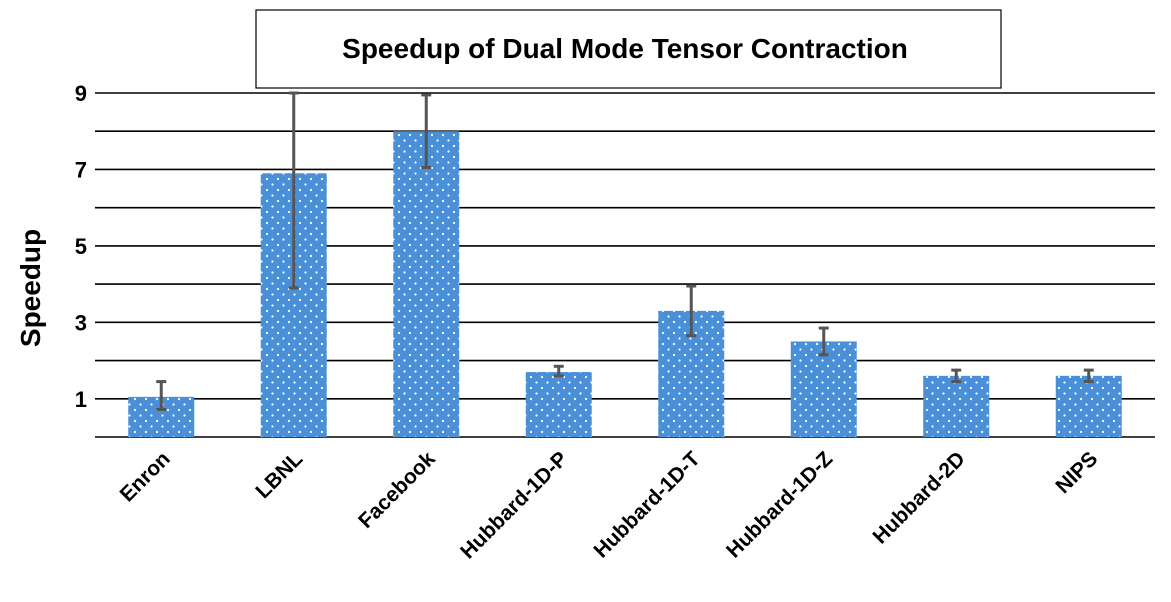 The image size is (1171, 602). Describe the element at coordinates (161, 395) in the screenshot. I see `error-bar-enron` at that location.